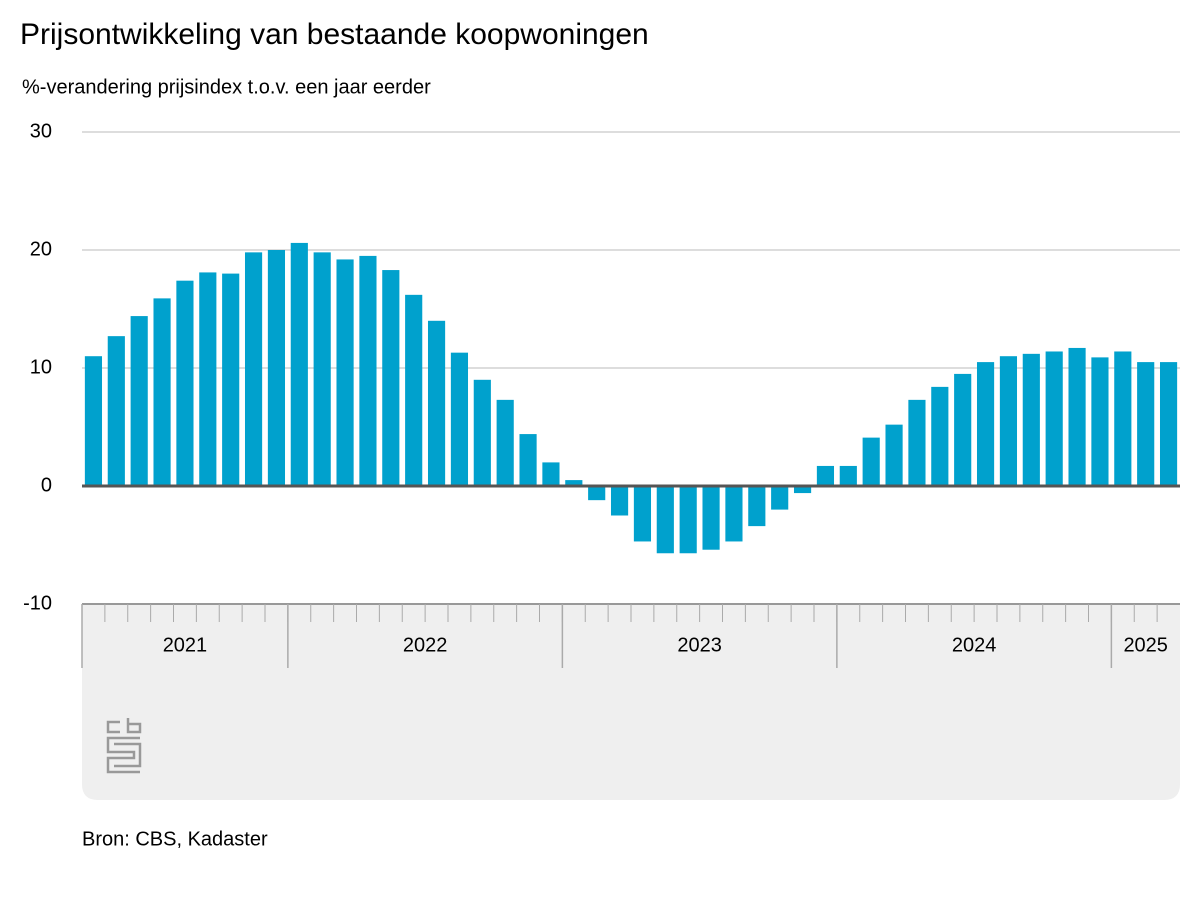 The image size is (1200, 900). What do you see at coordinates (41, 249) in the screenshot?
I see `y-tick-label: 20` at bounding box center [41, 249].